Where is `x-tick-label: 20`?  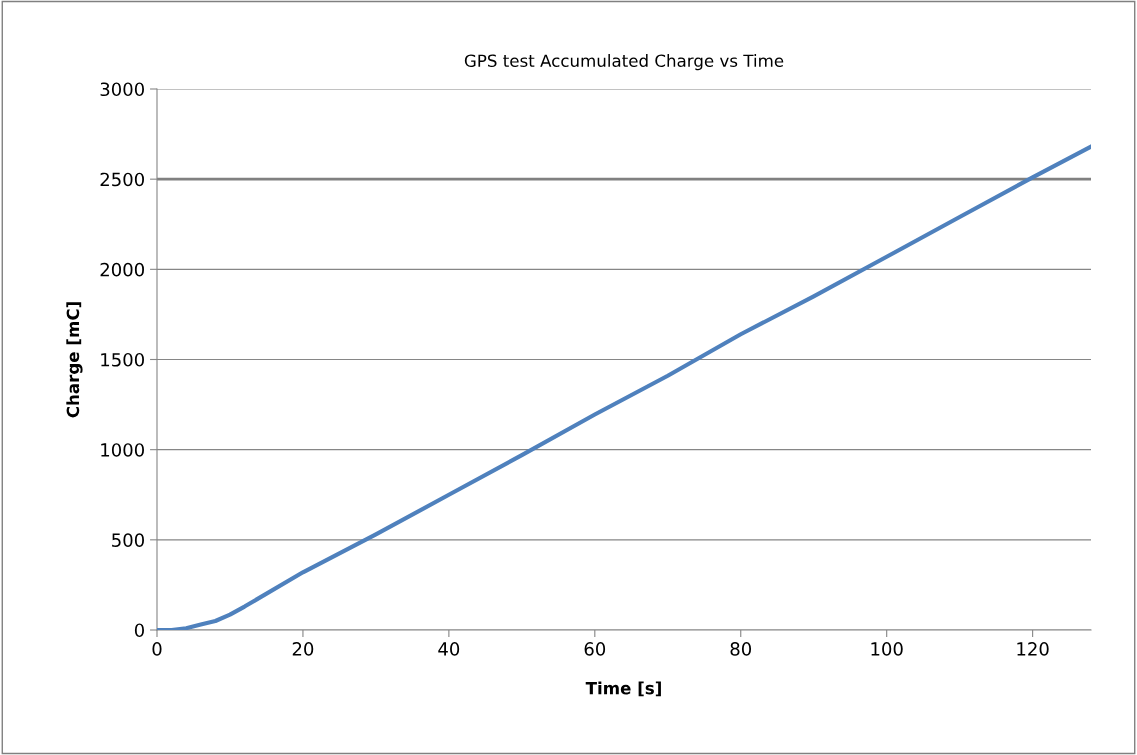 x-tick-label: 20 is located at coordinates (303, 649).